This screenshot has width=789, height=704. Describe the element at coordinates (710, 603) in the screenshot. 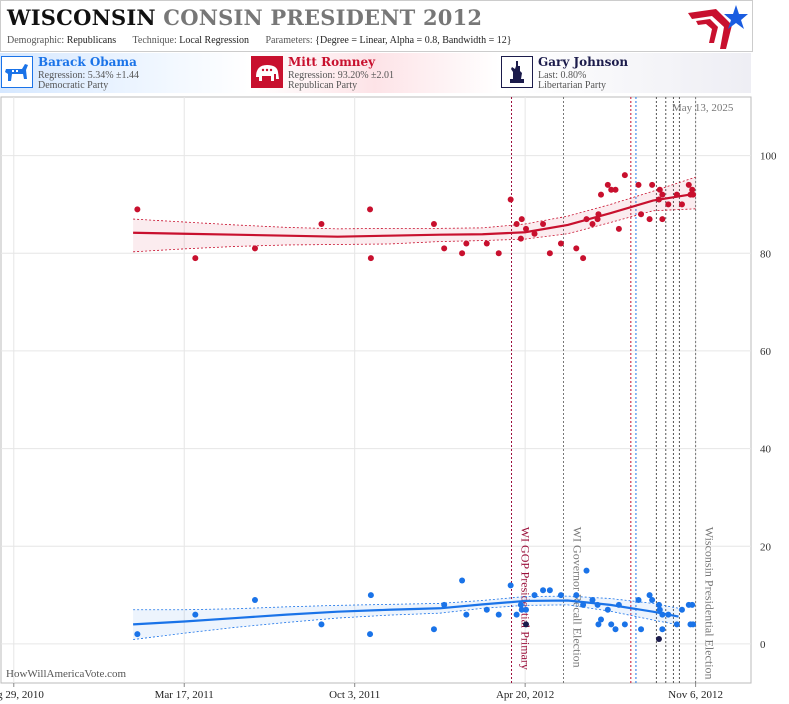

I see `event-label: Wisconsin Presidential Election` at that location.